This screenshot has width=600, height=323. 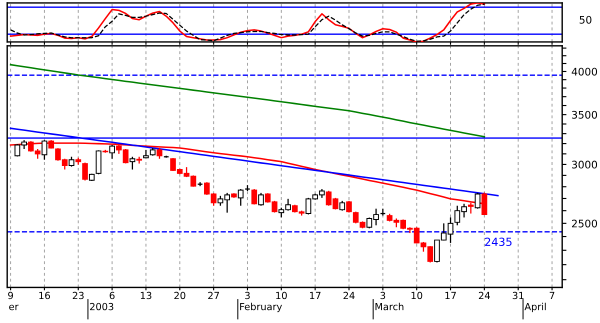 I want to click on x-tick-label: 27, so click(x=213, y=296).